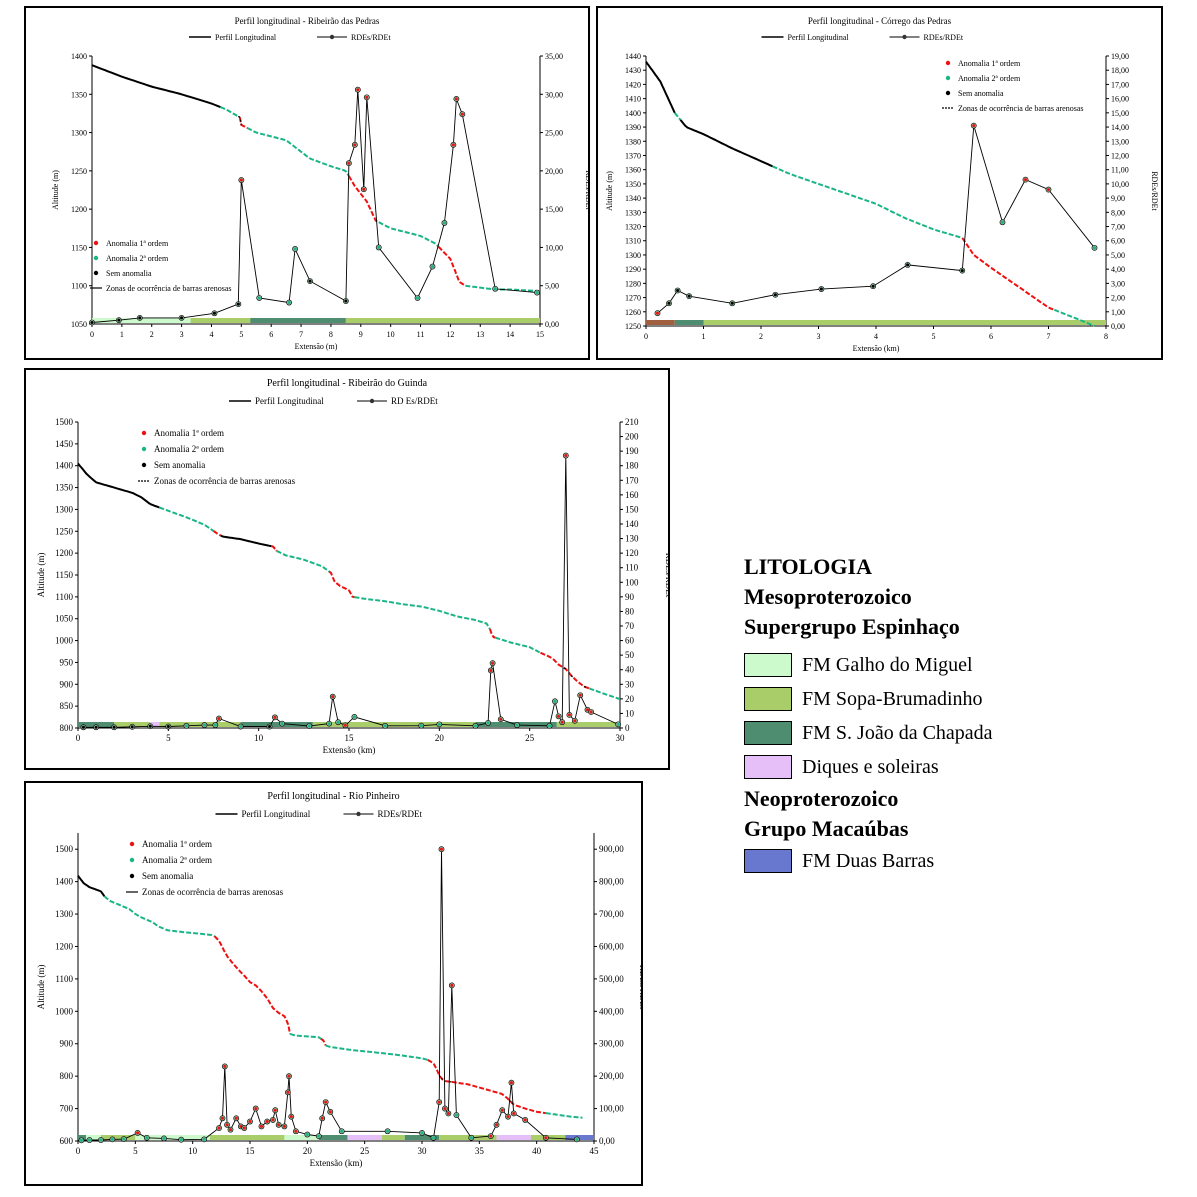  I want to click on y2-tick-label: 800,00, so click(611, 882).